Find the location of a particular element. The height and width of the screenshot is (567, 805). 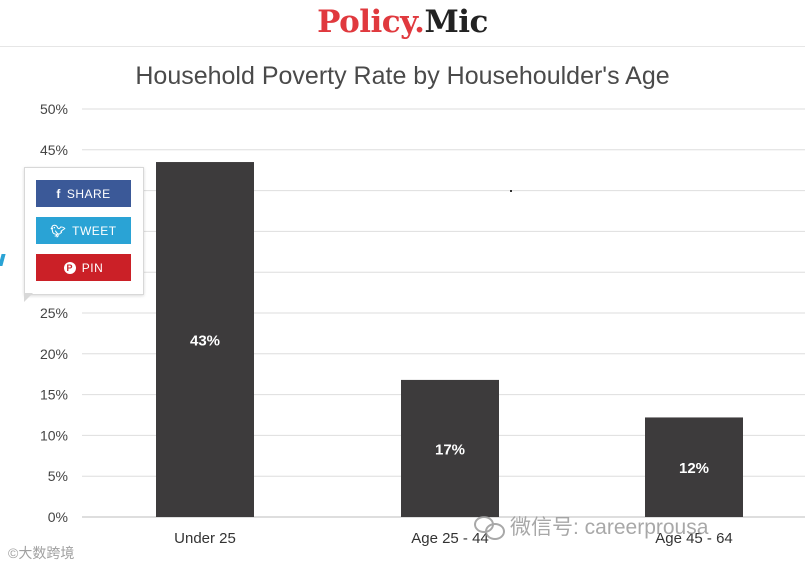

y-tick-label: 0% is located at coordinates (58, 517).